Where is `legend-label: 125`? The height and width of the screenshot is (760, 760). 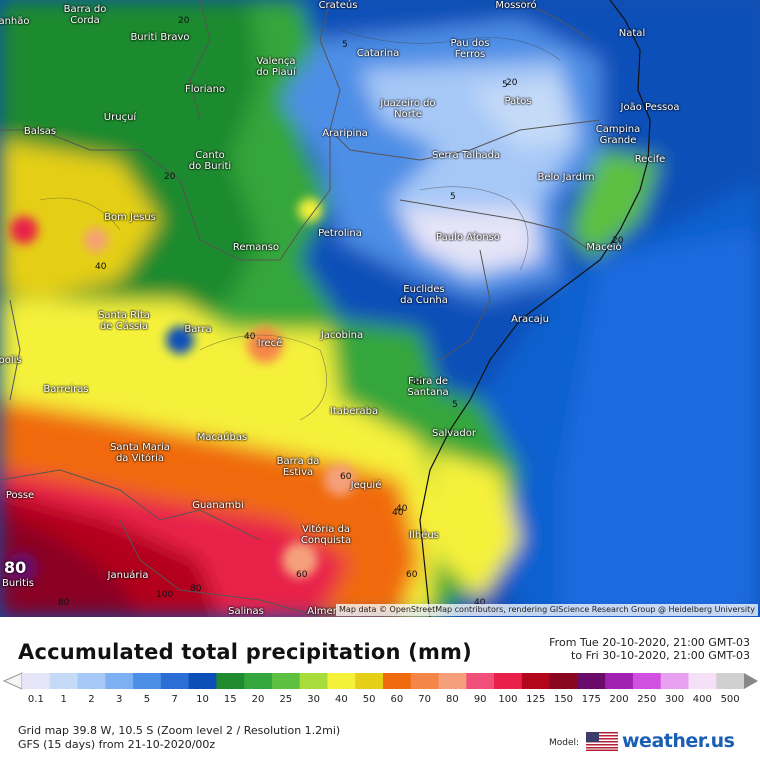 legend-label: 125 is located at coordinates (535, 699).